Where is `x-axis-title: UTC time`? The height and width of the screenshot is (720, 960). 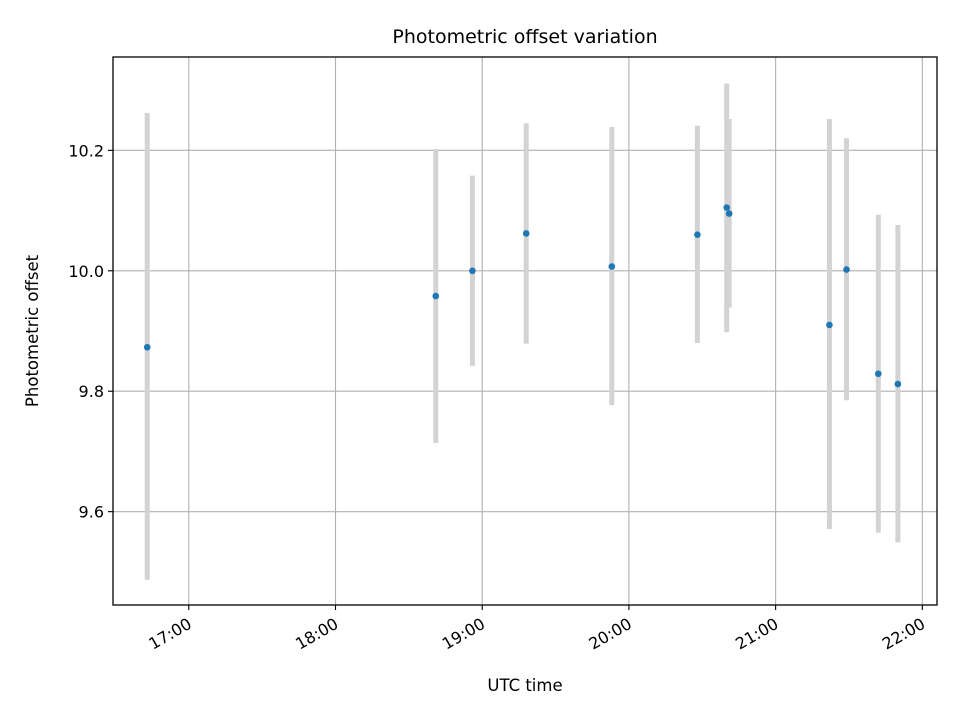
x-axis-title: UTC time is located at coordinates (524, 685).